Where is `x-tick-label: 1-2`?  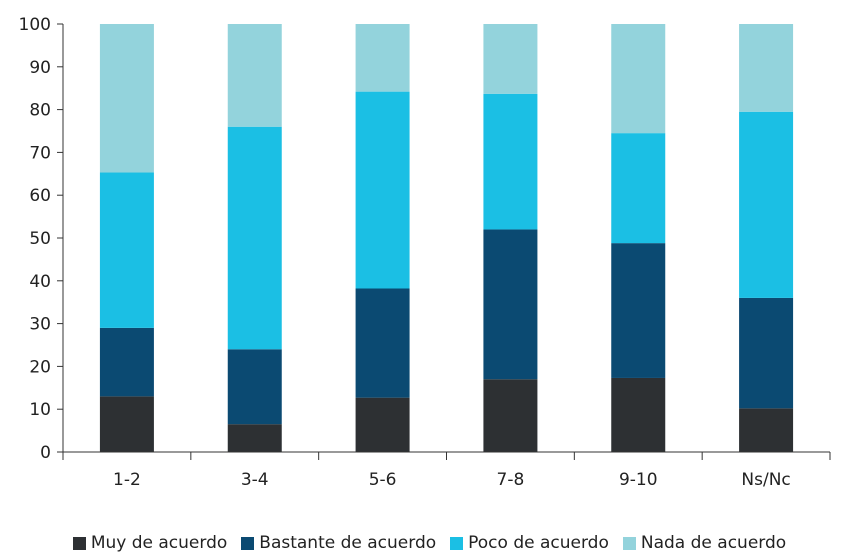
x-tick-label: 1-2 is located at coordinates (127, 480).